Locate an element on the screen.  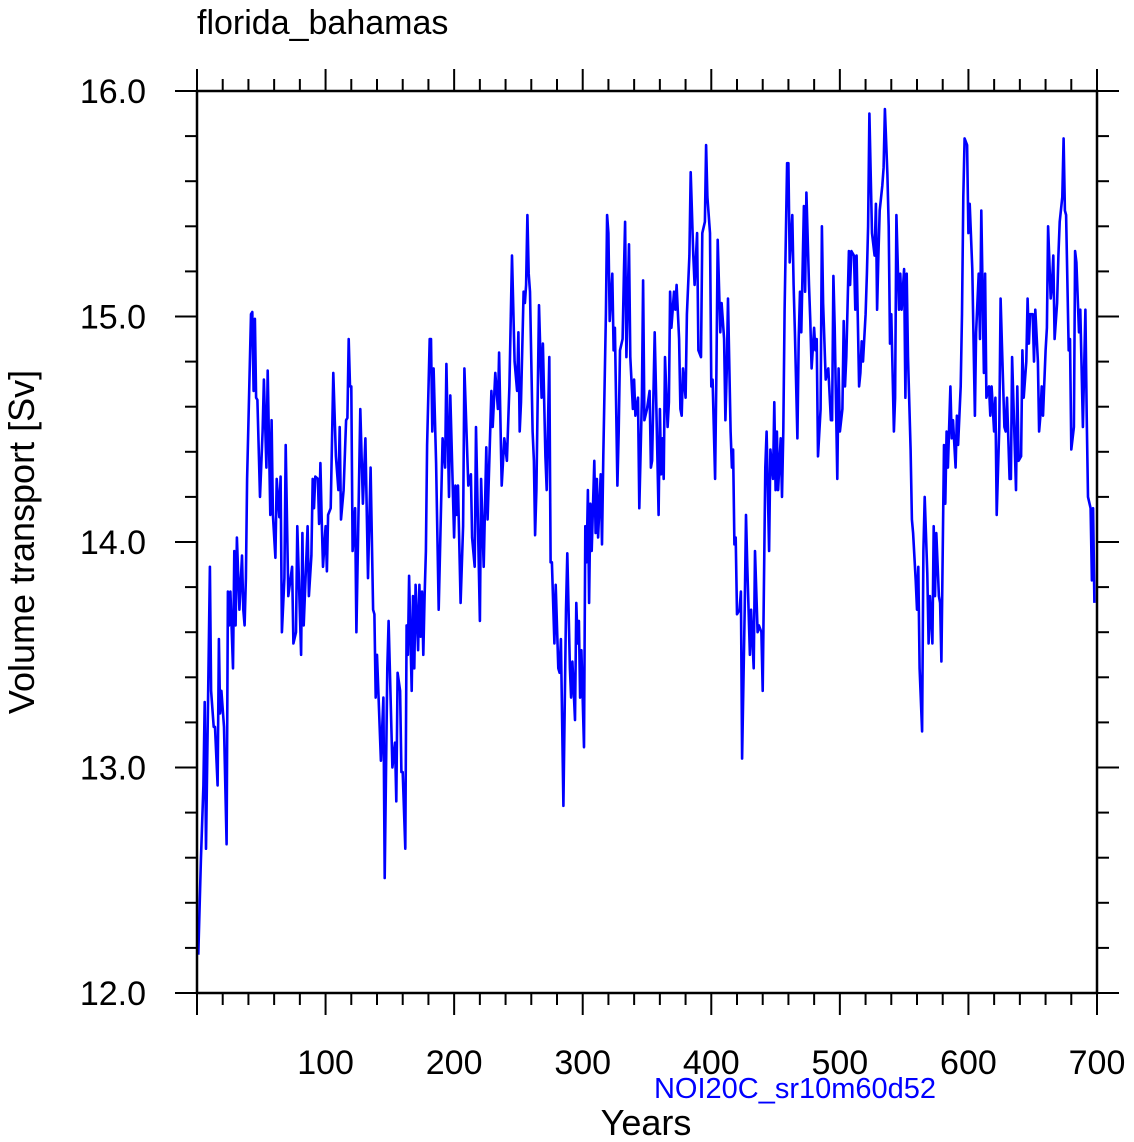
y-axis-label: Volume transport [Sv] is located at coordinates (21, 542).